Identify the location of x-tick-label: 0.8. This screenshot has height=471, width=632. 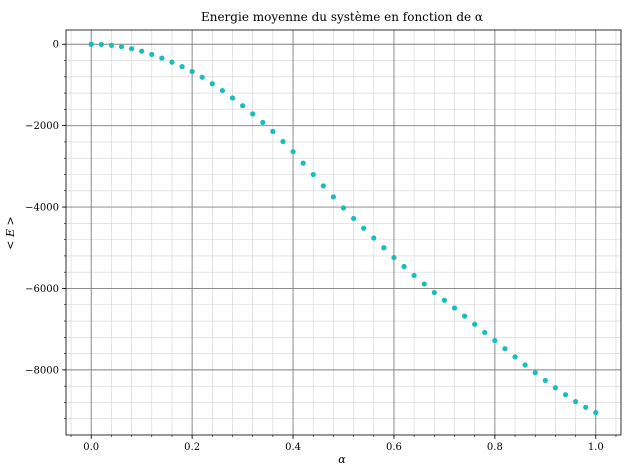
(495, 447).